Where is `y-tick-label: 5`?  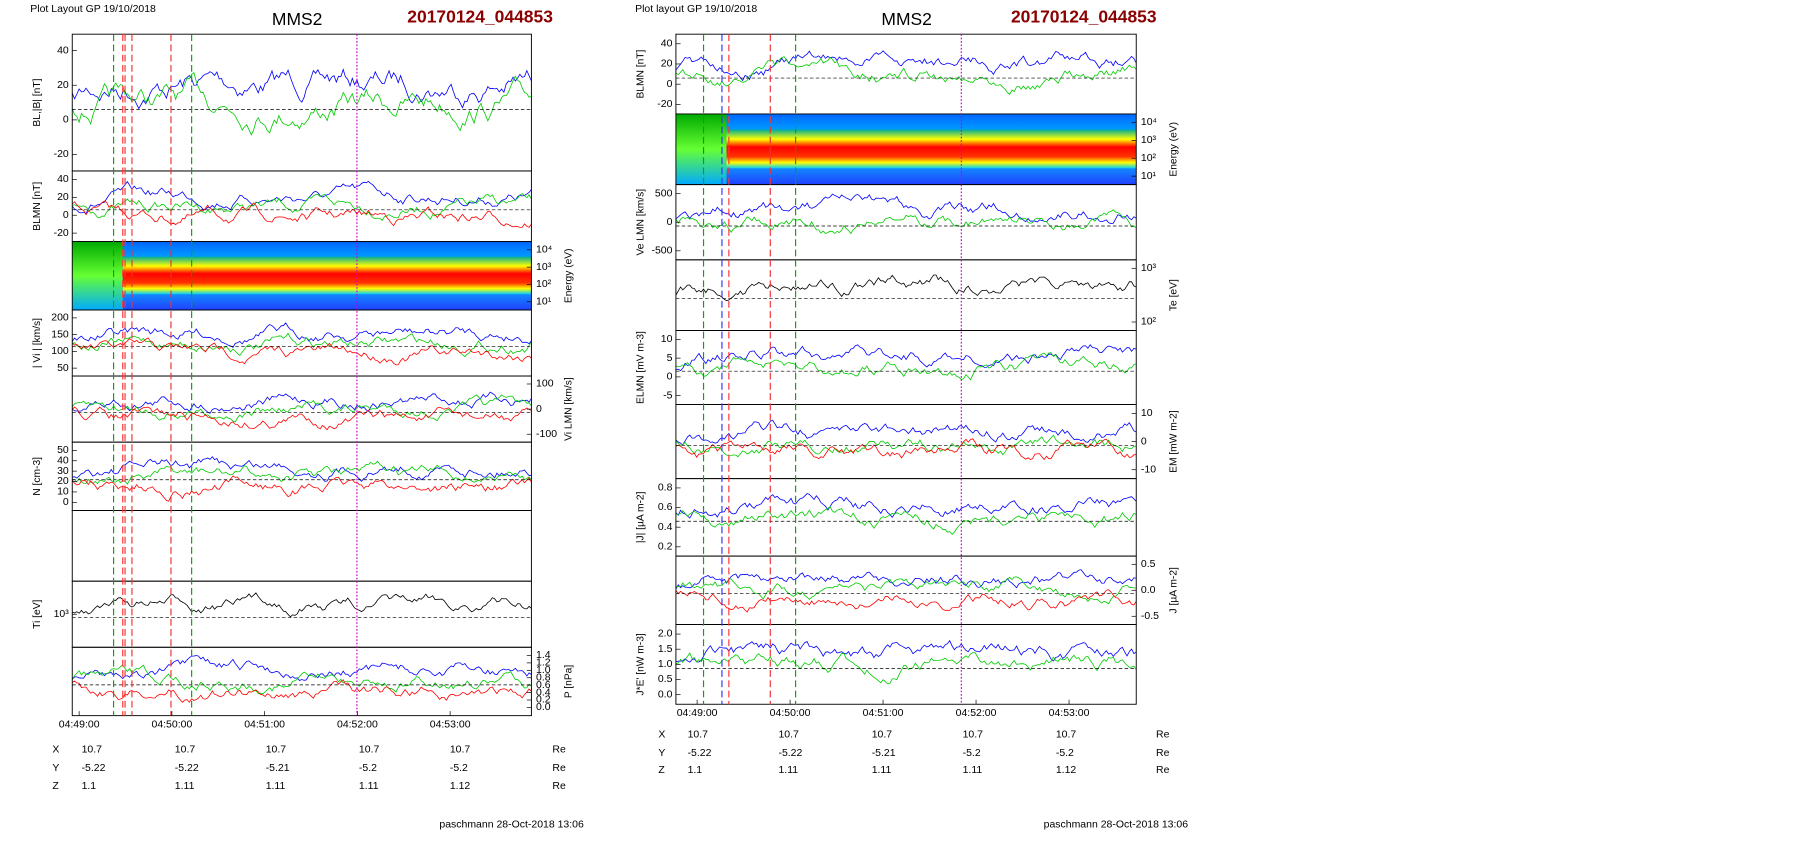 y-tick-label: 5 is located at coordinates (670, 358).